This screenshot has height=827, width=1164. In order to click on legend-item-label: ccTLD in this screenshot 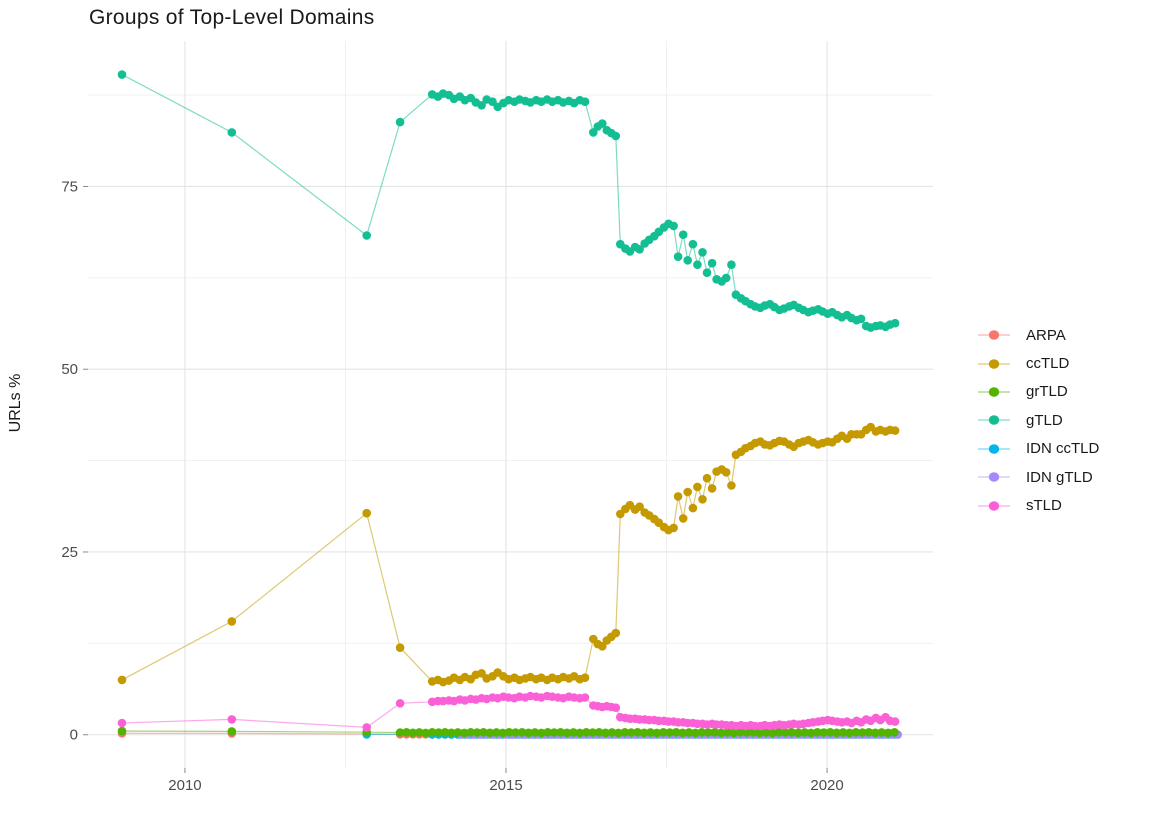, I will do `click(1048, 364)`.